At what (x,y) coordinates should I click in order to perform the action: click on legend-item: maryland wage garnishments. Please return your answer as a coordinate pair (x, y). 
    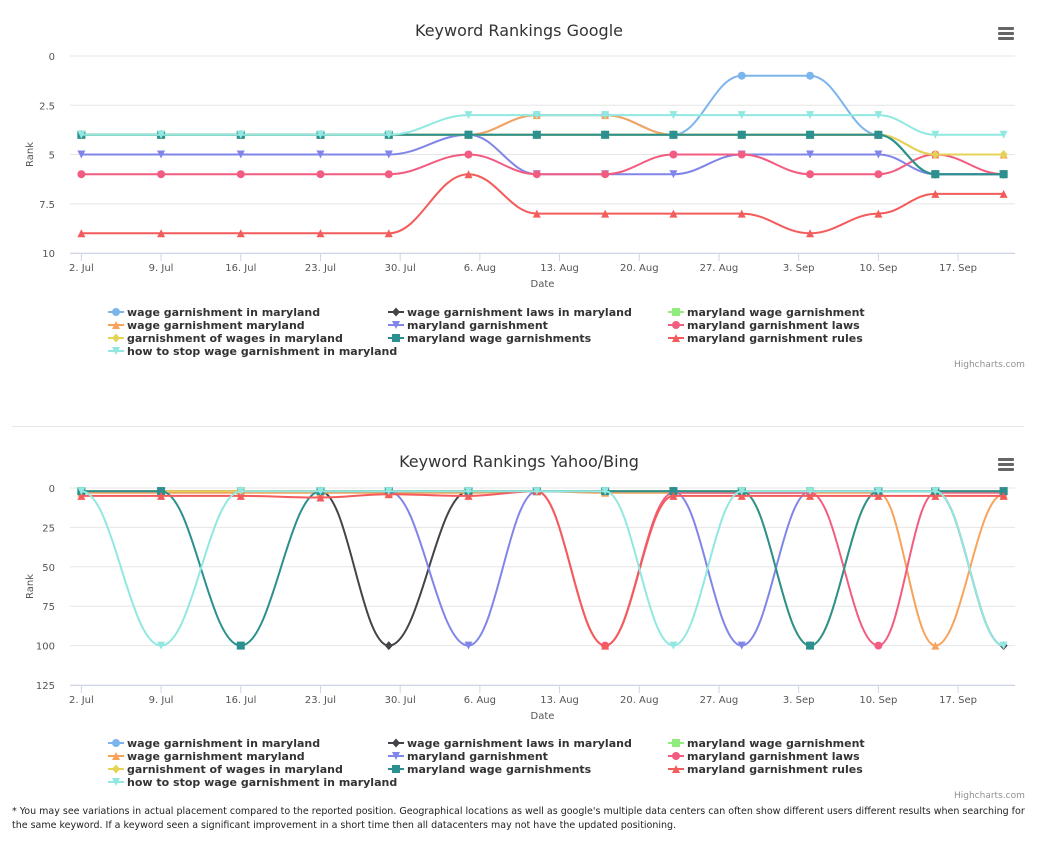
    Looking at the image, I should click on (490, 769).